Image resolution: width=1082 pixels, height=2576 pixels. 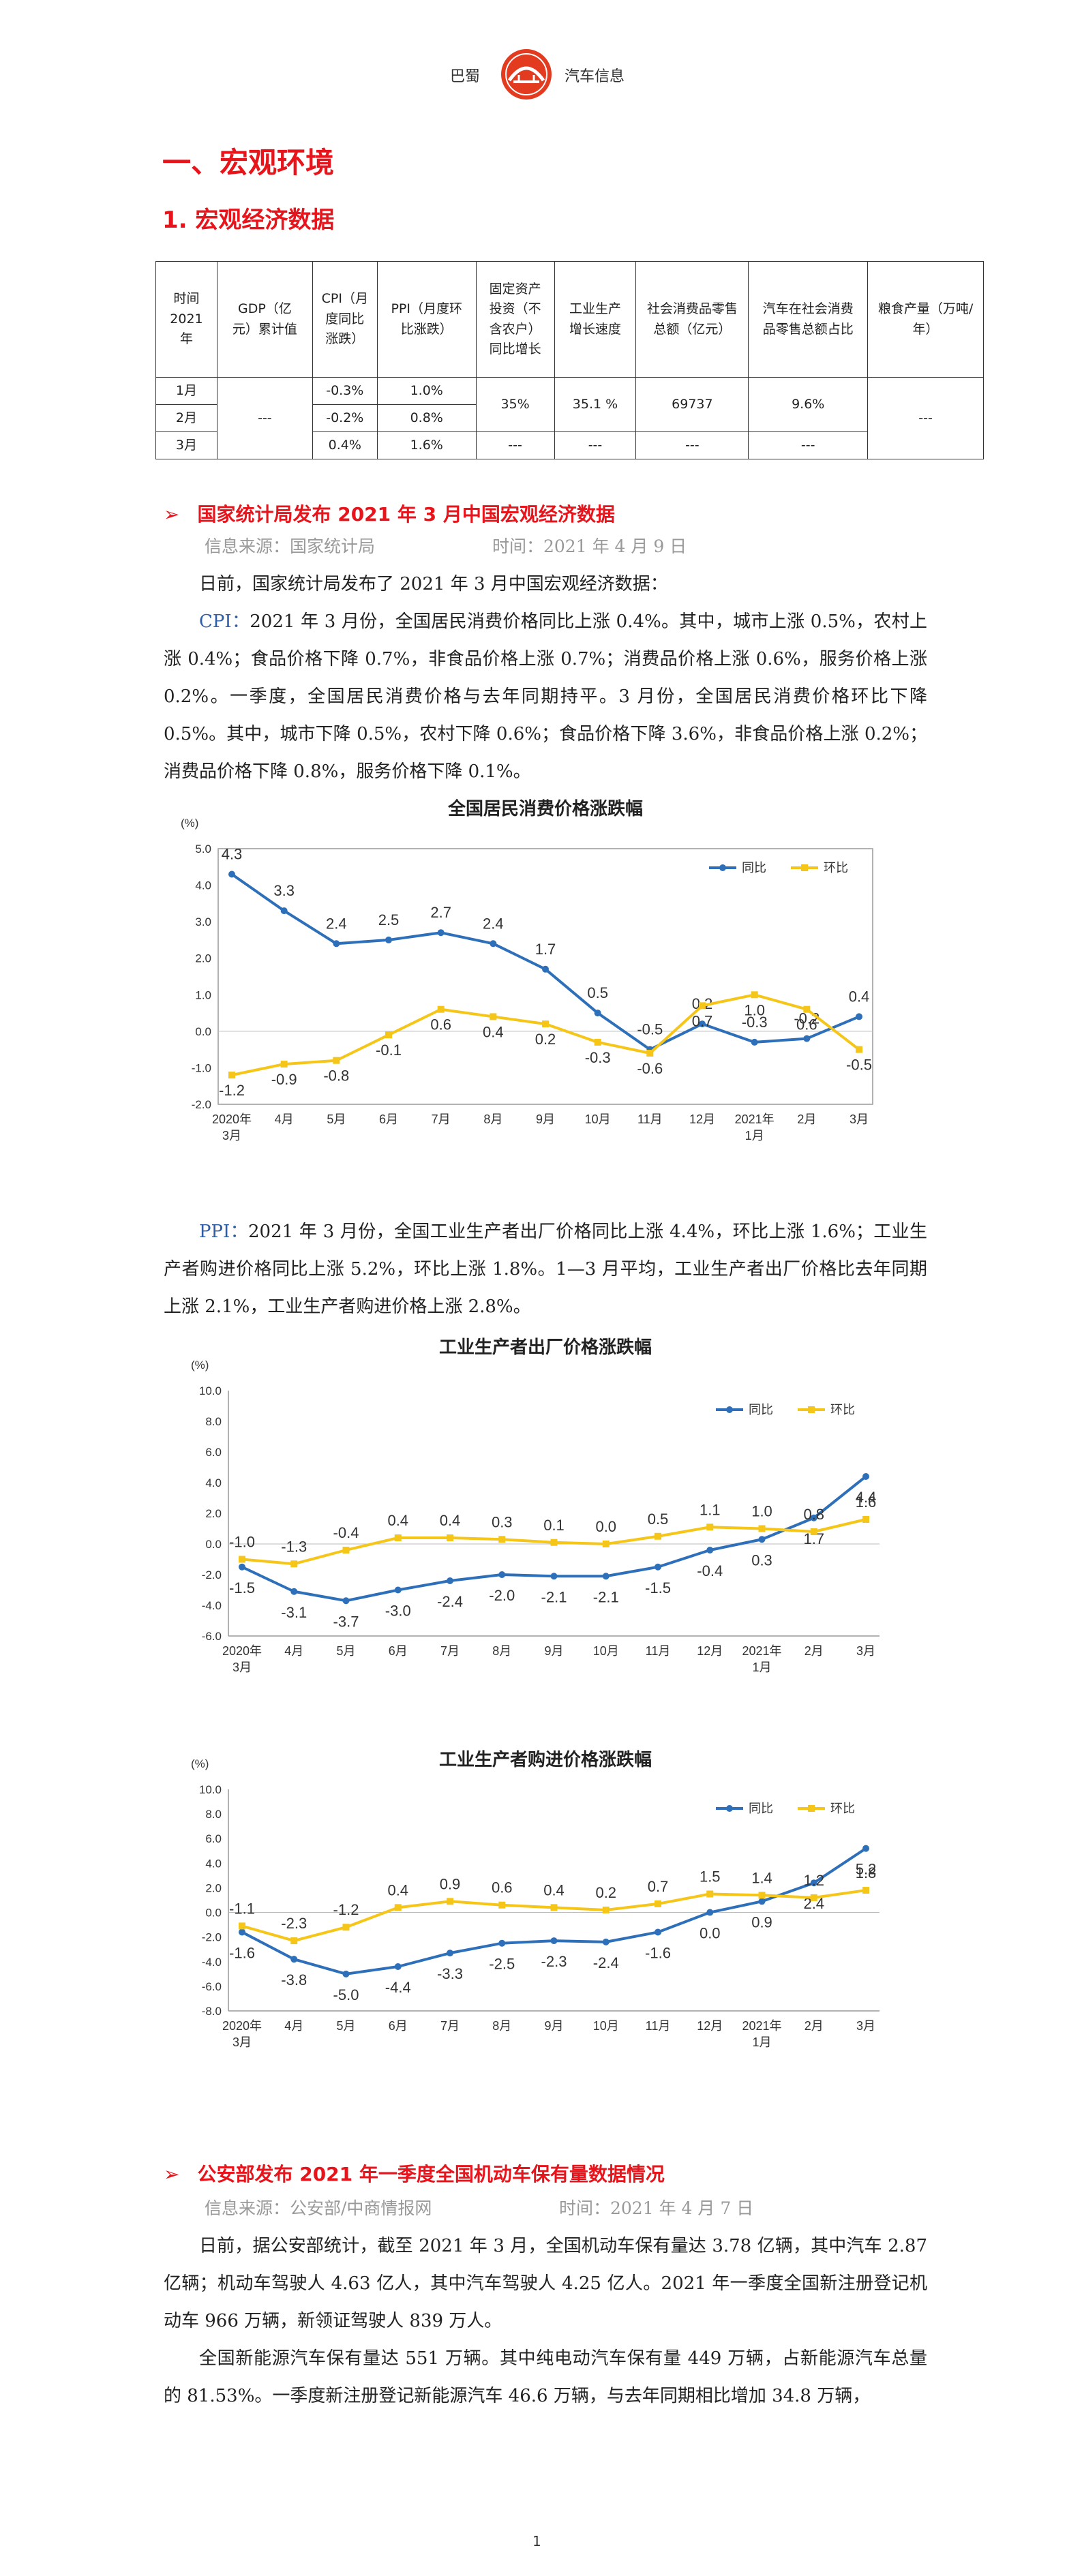 I want to click on x-tick-label: 8月, so click(x=492, y=1119).